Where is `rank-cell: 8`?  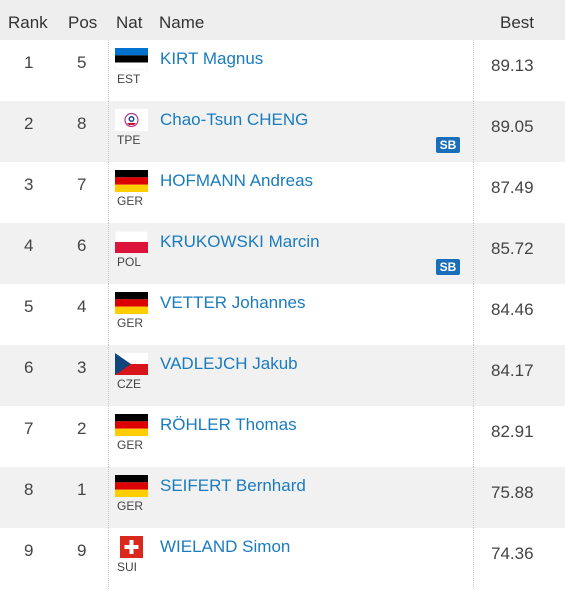
rank-cell: 8 is located at coordinates (29, 489).